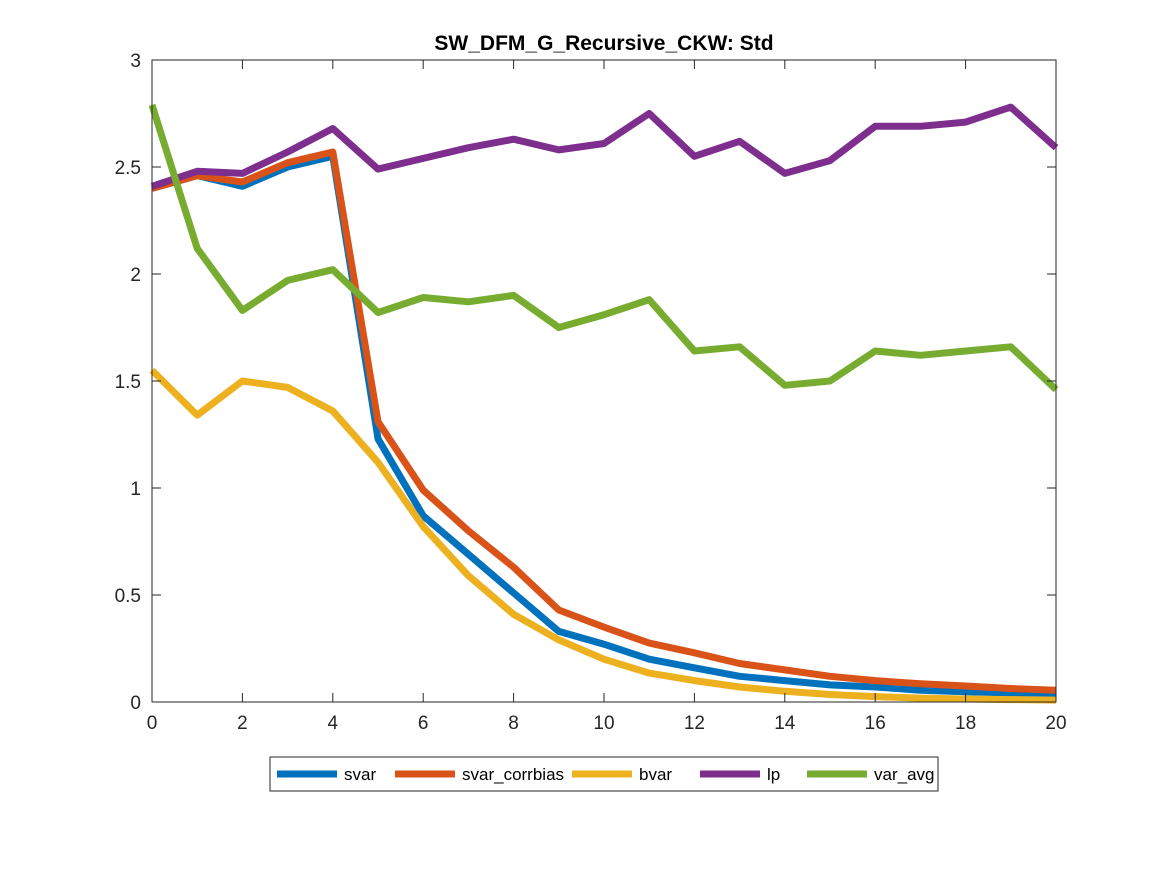  Describe the element at coordinates (604, 774) in the screenshot. I see `legend: svar svar_corrbias bvar lp var_avg` at that location.